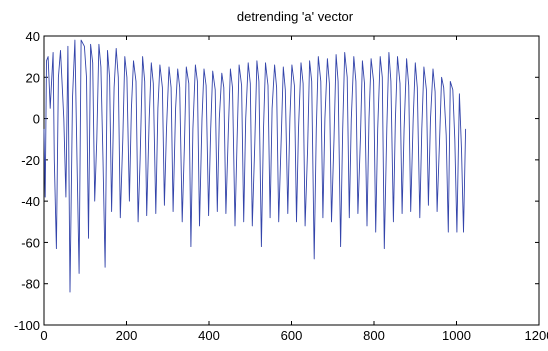 The height and width of the screenshot is (351, 548). I want to click on x-tick-label: 400, so click(209, 335).